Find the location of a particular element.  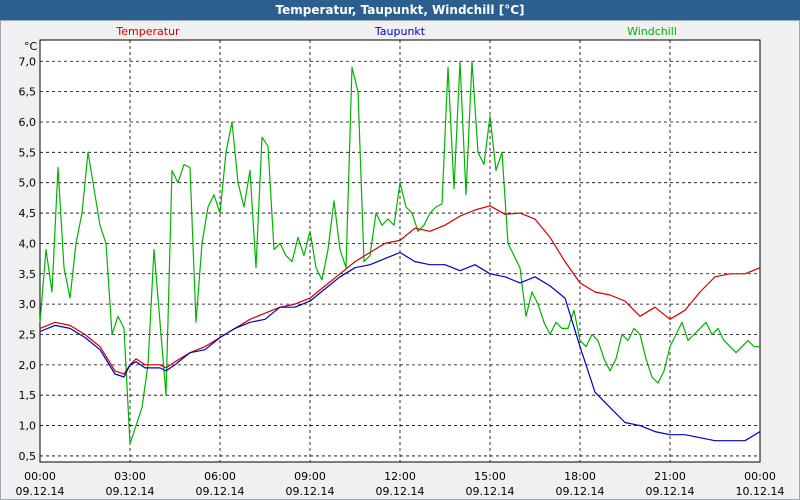

x-tick-time: 21:00 is located at coordinates (670, 476).